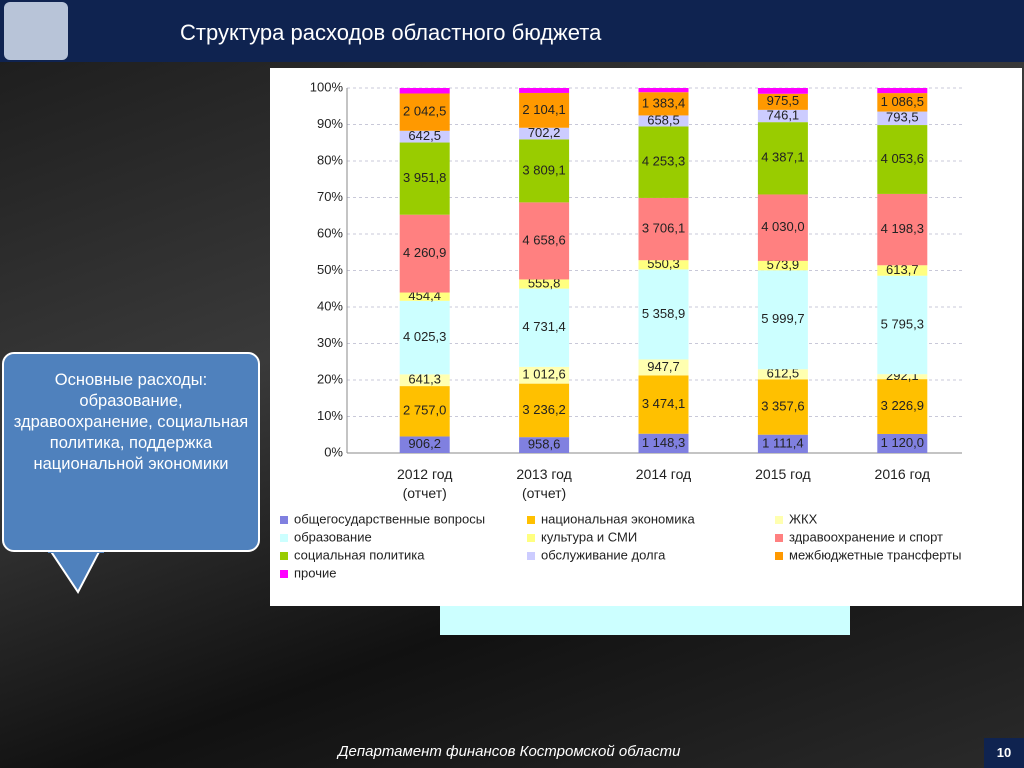 The height and width of the screenshot is (768, 1024). I want to click on data-label: 5 999,7, so click(782, 318).